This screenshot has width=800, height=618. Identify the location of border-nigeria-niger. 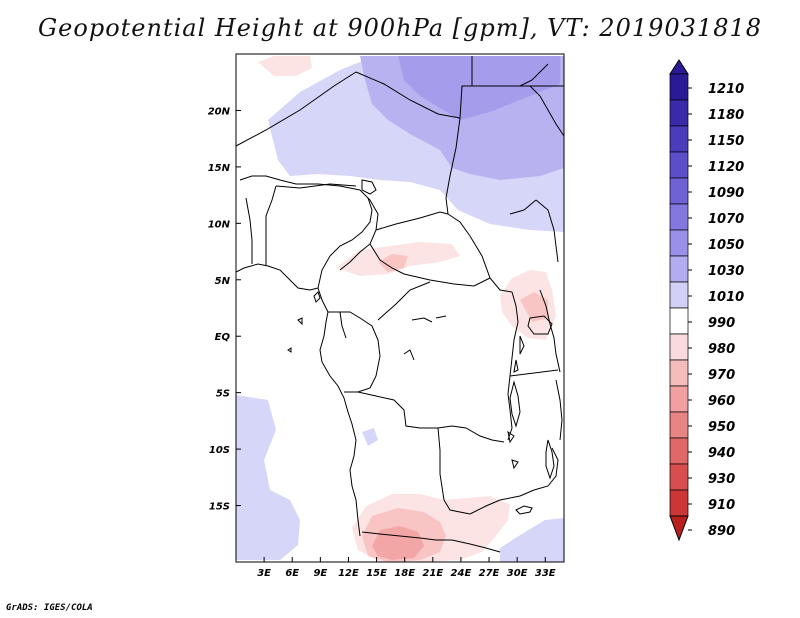
(316, 186).